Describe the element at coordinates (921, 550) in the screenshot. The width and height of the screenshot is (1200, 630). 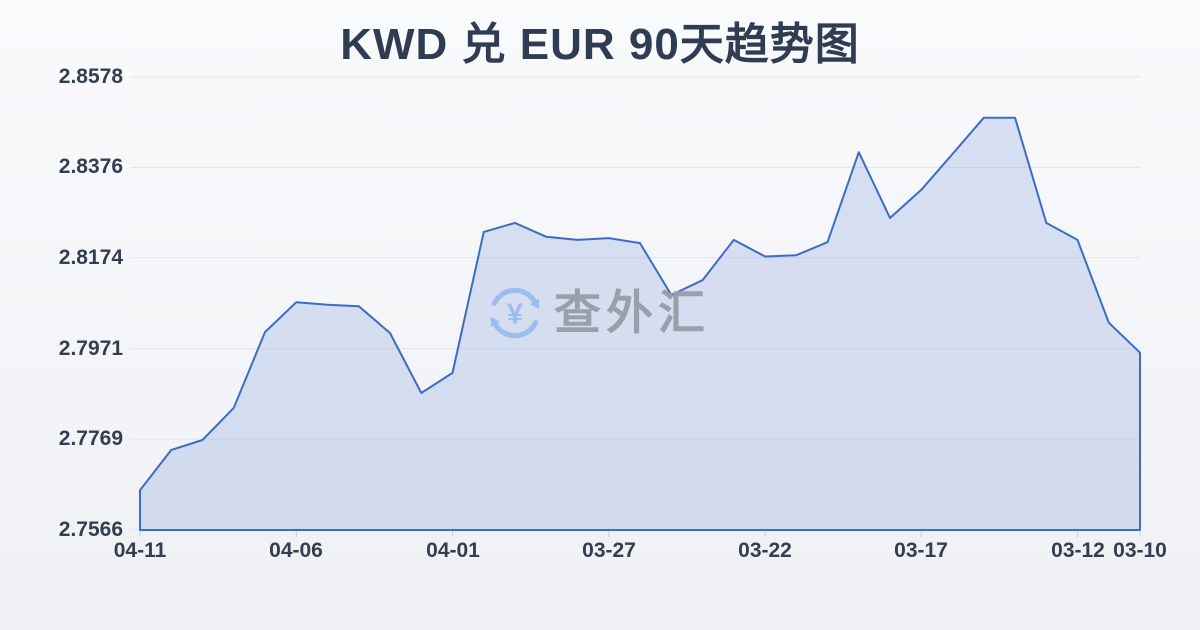
I see `x-axis-label: 03-17` at that location.